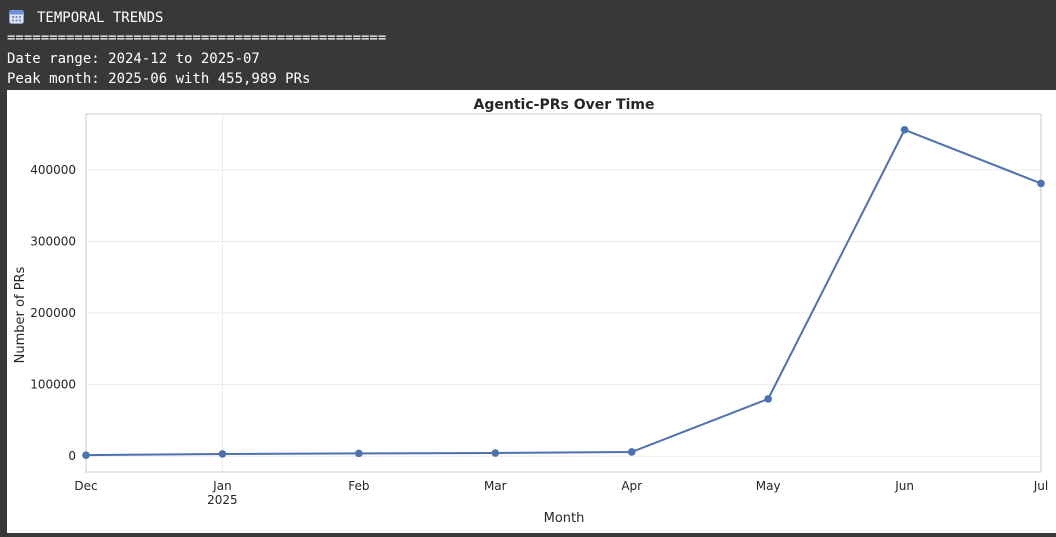 The width and height of the screenshot is (1056, 537). Describe the element at coordinates (561, 493) in the screenshot. I see `x-axis-ticks: Dec Jan Feb Mar Apr May Jun Jul 2025` at that location.